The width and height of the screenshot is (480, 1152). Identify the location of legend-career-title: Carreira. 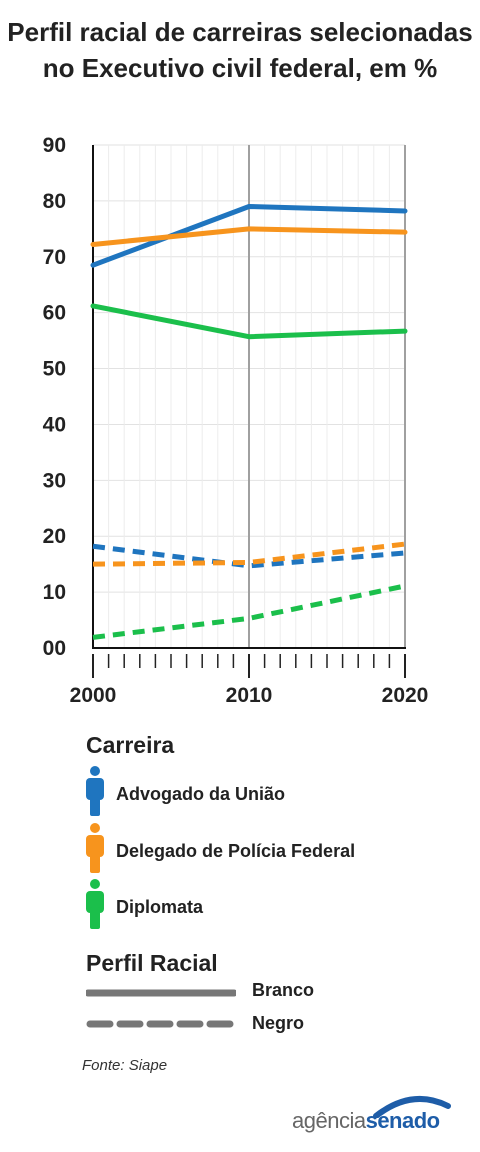
(130, 745).